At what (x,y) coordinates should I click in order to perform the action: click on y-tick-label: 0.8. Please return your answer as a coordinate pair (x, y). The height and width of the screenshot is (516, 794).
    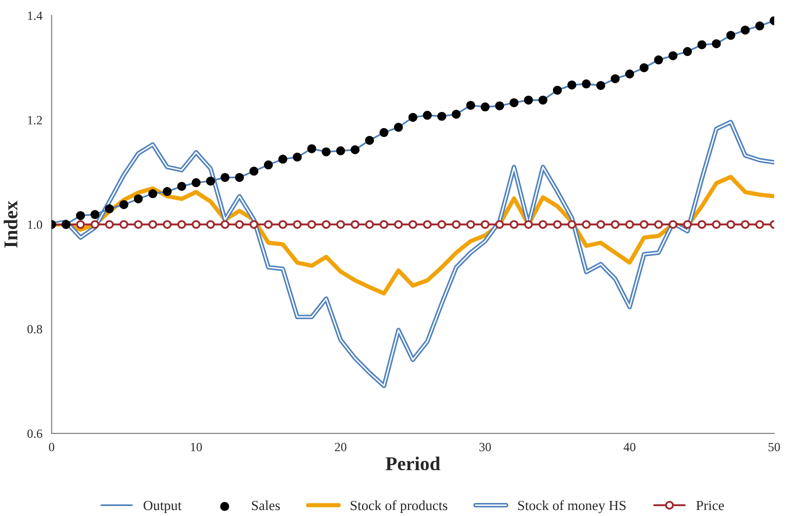
    Looking at the image, I should click on (34, 329).